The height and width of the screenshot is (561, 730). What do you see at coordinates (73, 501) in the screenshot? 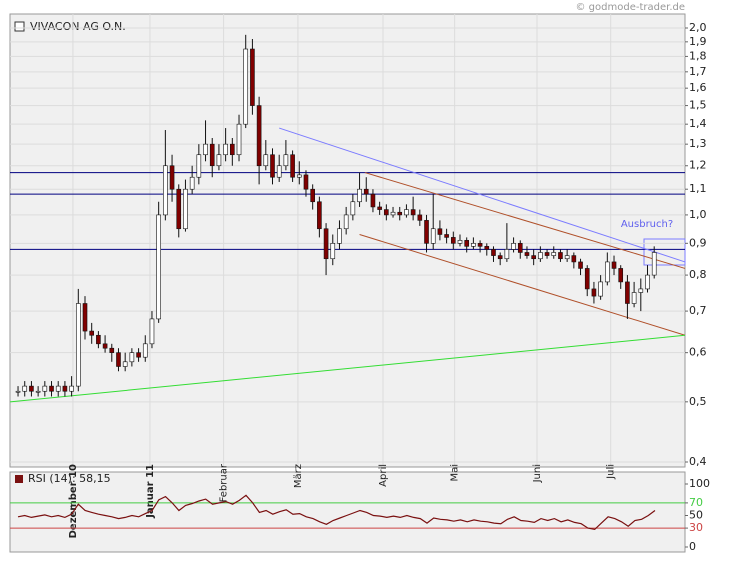
I see `x-tick-label: Dezember 10` at bounding box center [73, 501].